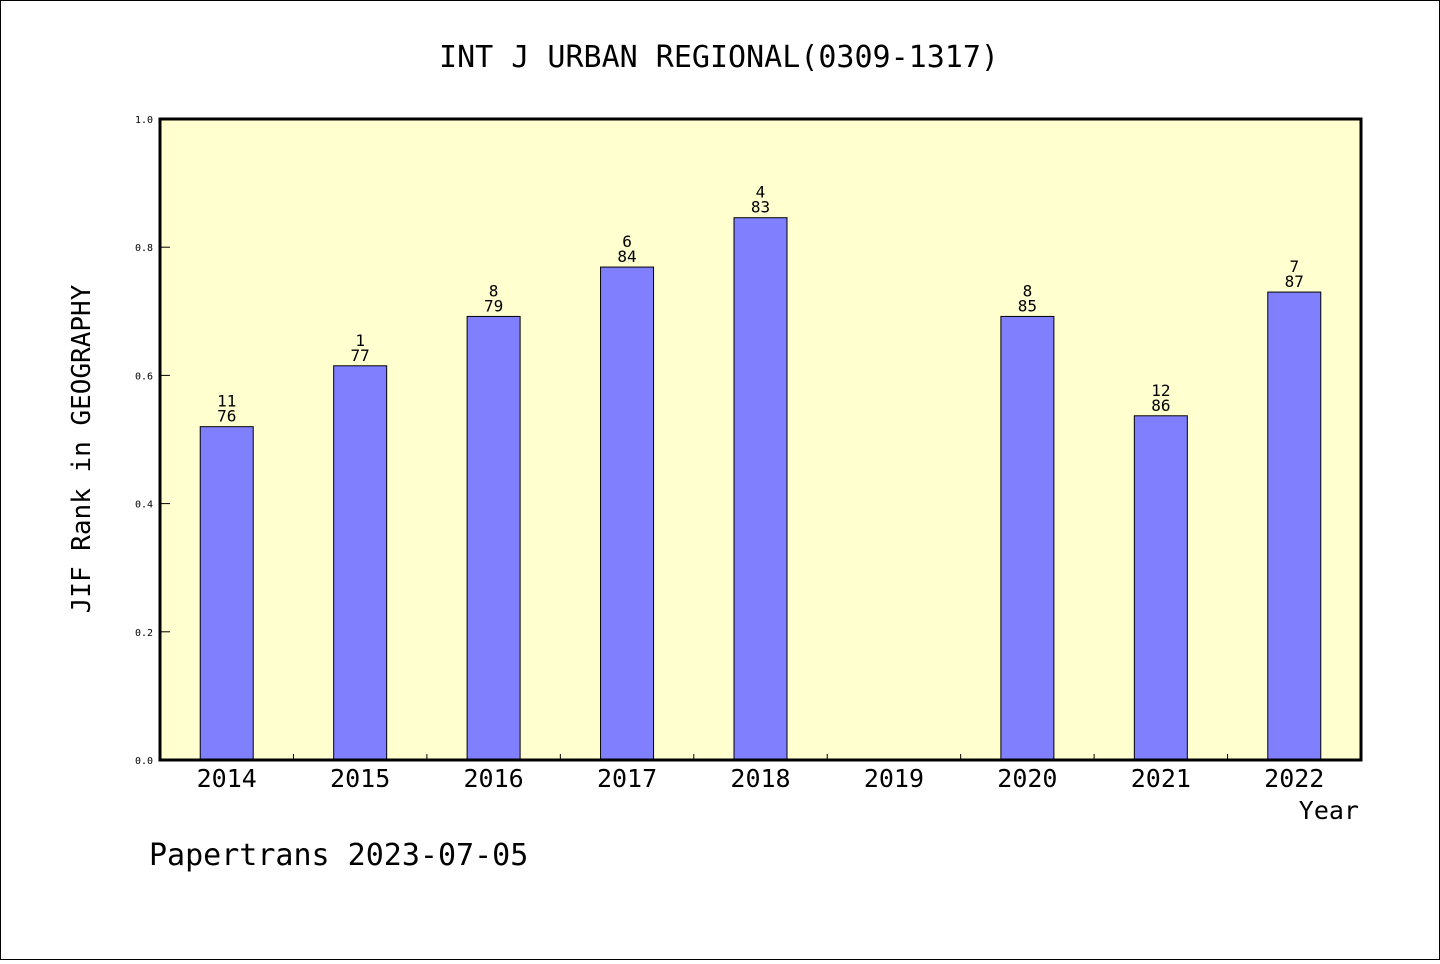 The width and height of the screenshot is (1440, 964). I want to click on x-tick-label: 2015, so click(360, 778).